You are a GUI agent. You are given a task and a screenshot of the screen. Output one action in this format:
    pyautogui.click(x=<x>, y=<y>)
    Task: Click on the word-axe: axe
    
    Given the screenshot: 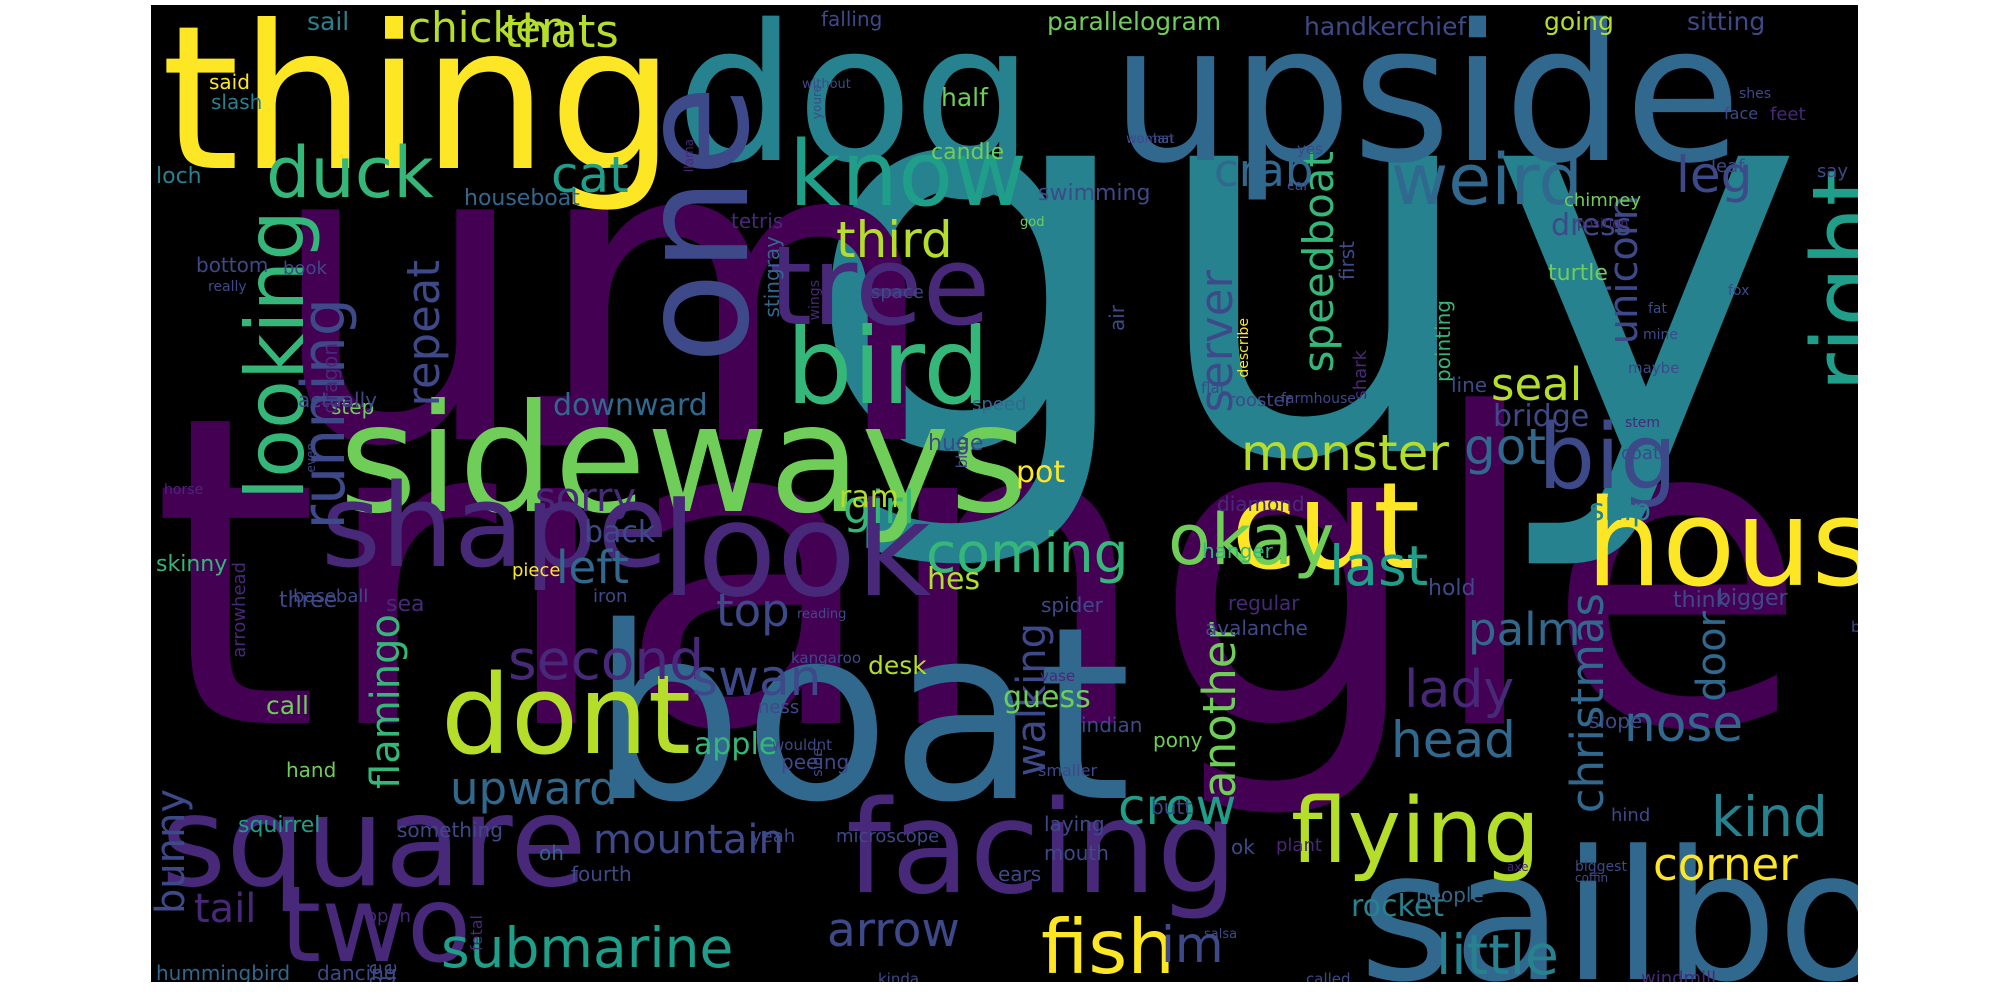 What is the action you would take?
    pyautogui.click(x=1518, y=867)
    